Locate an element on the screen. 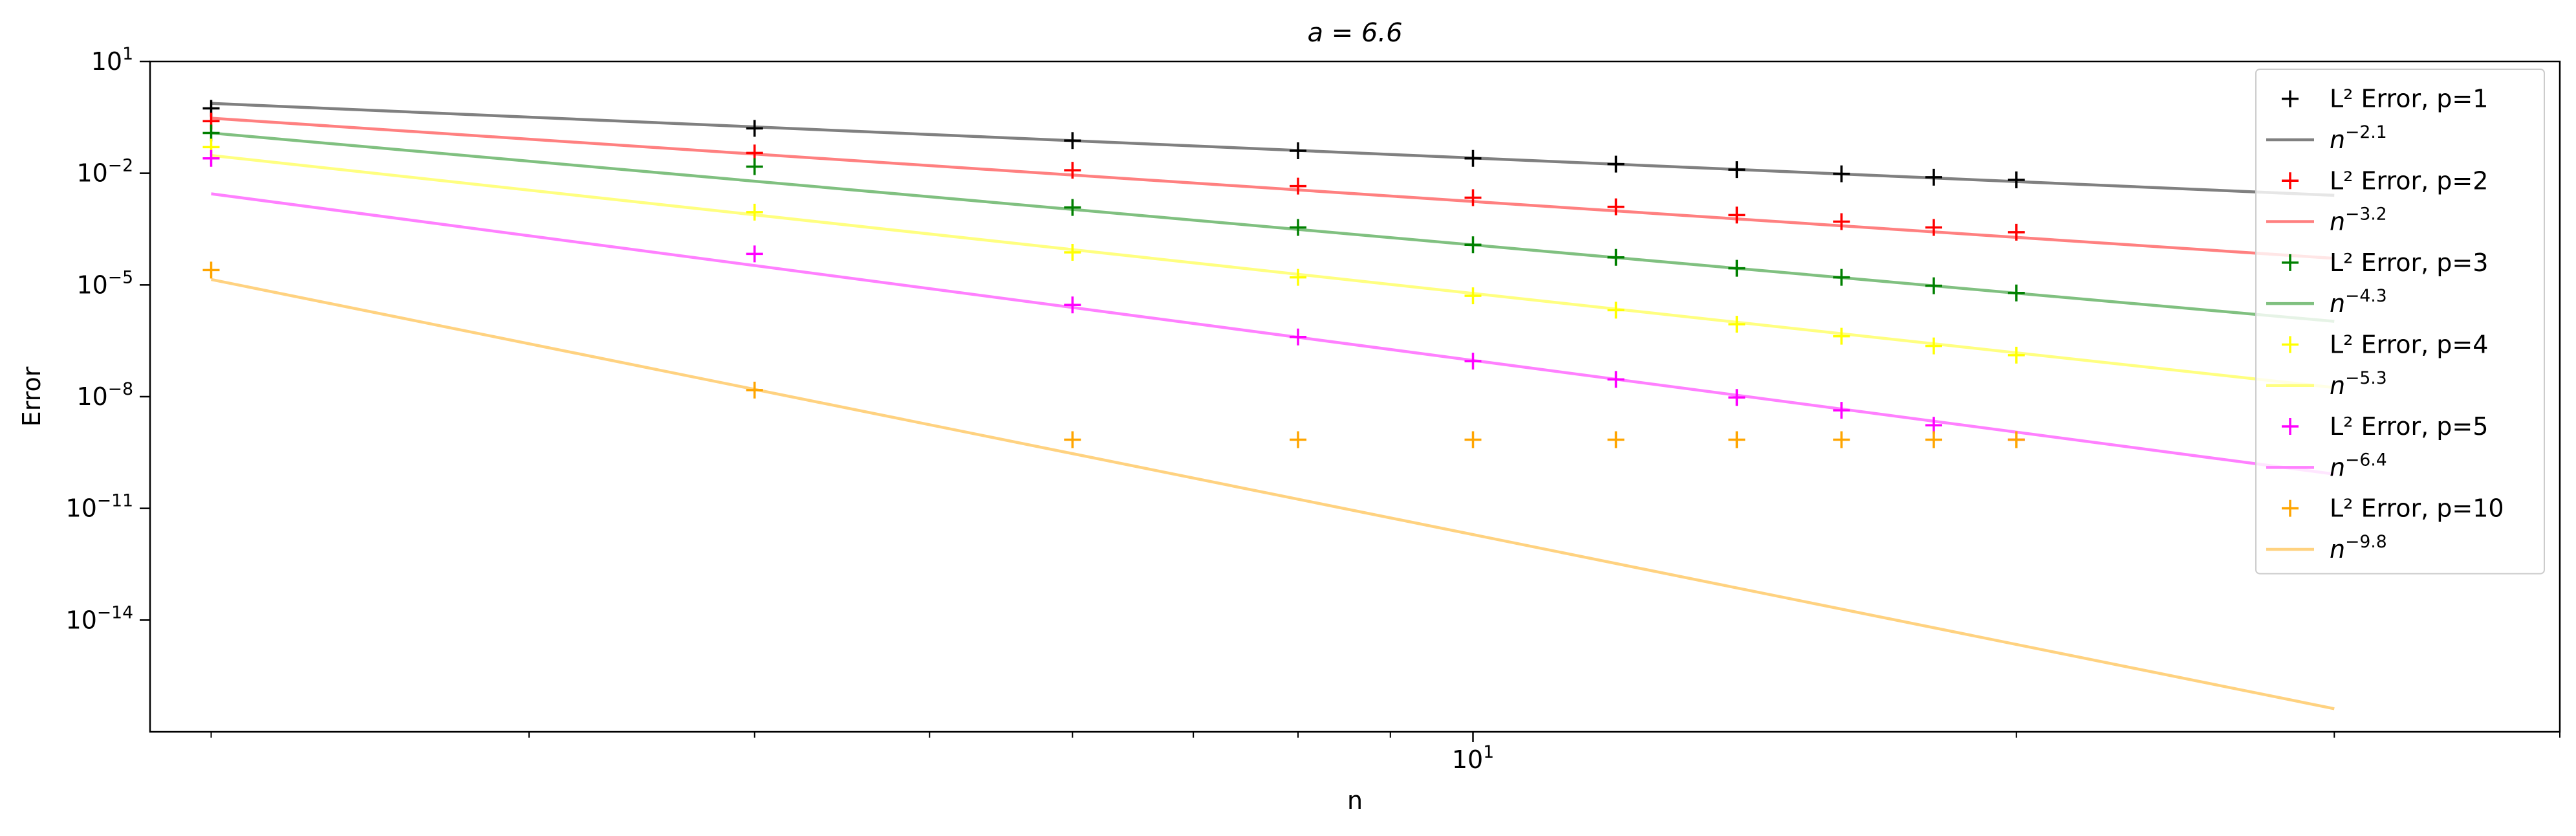 This screenshot has height=836, width=2576. legend-label: L² Error, p=1 is located at coordinates (2409, 99).